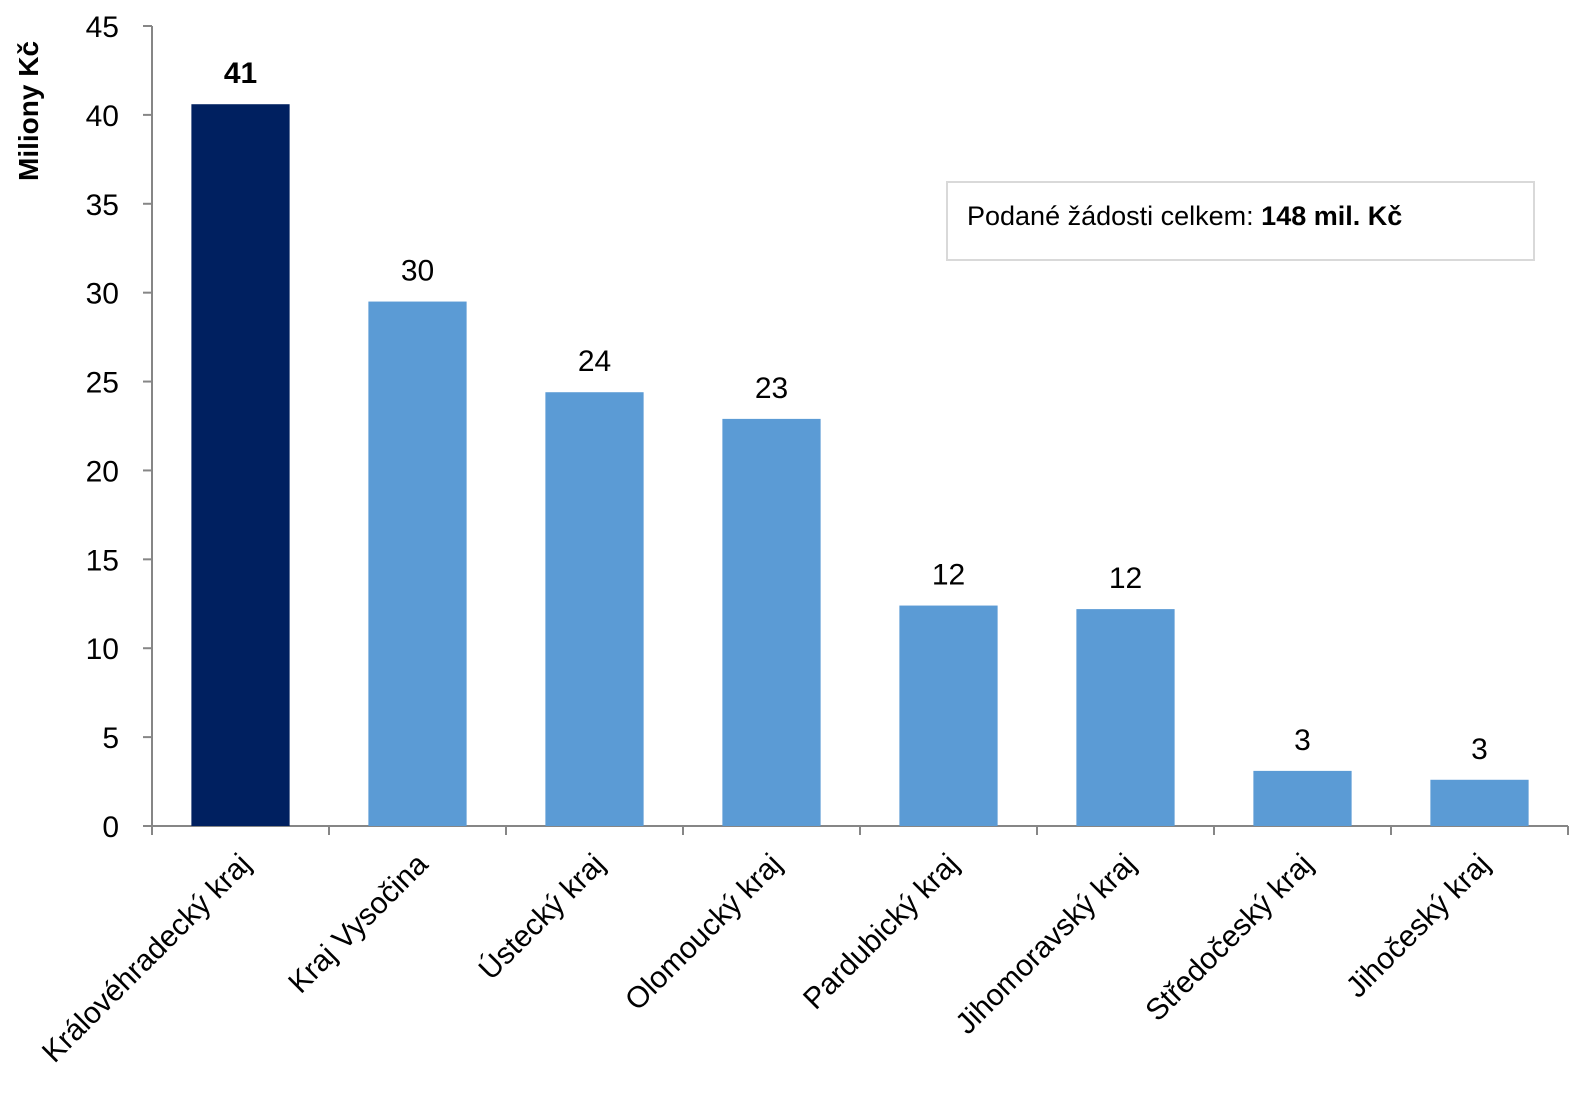 The height and width of the screenshot is (1098, 1571). What do you see at coordinates (102, 383) in the screenshot?
I see `y-tick-label: 25` at bounding box center [102, 383].